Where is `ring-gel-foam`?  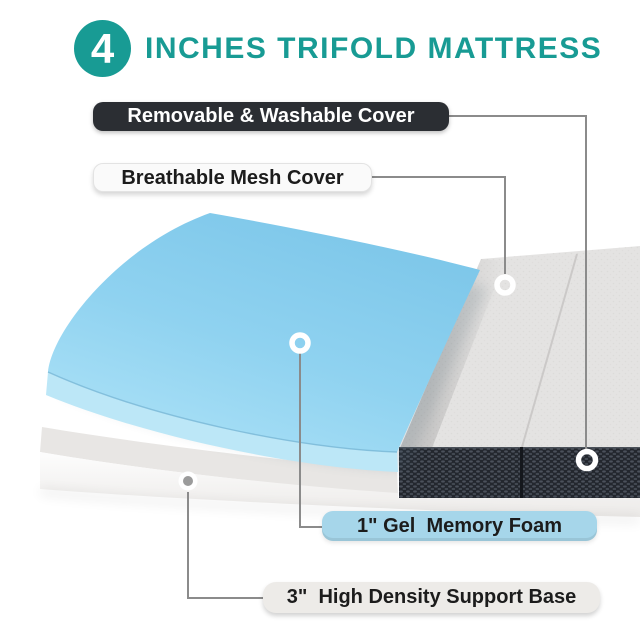
ring-gel-foam is located at coordinates (300, 343).